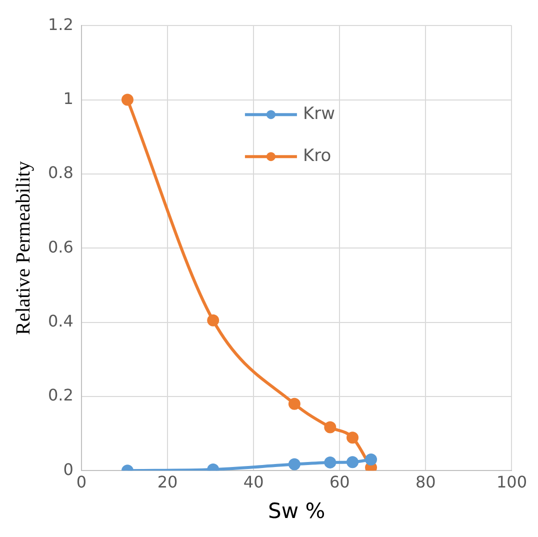  Describe the element at coordinates (339, 482) in the screenshot. I see `x-tick-label: 60` at that location.